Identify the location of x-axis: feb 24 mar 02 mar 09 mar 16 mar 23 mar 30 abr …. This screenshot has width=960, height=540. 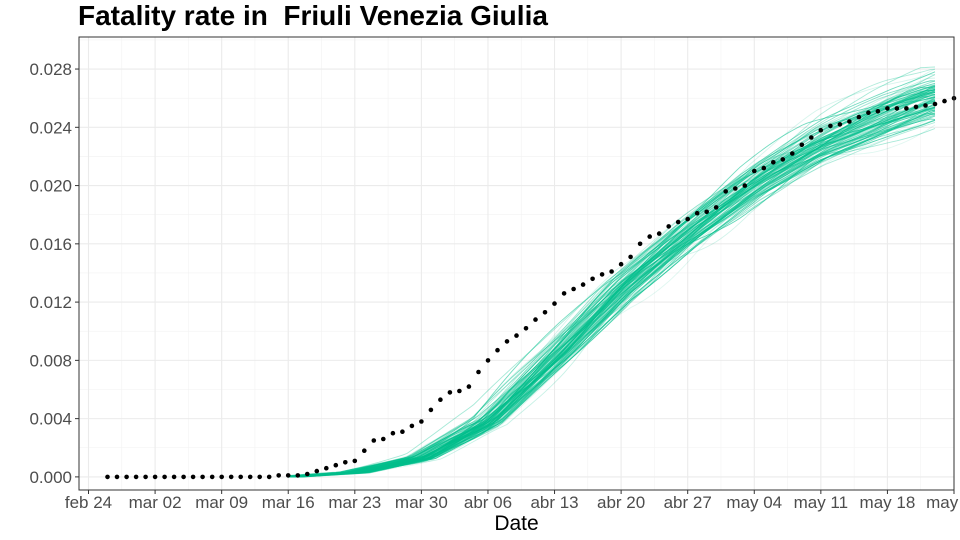
(512, 501).